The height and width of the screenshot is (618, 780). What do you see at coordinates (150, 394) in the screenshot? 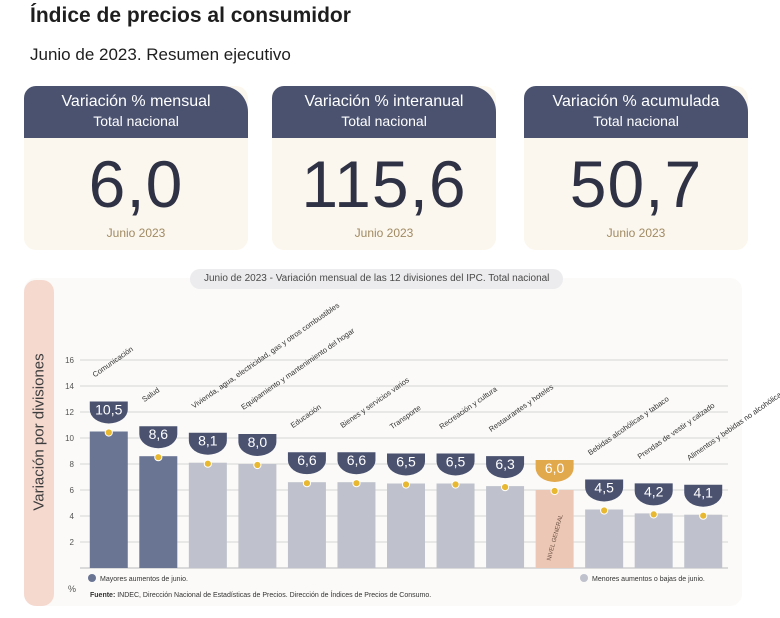
I see `category-label: Salud` at bounding box center [150, 394].